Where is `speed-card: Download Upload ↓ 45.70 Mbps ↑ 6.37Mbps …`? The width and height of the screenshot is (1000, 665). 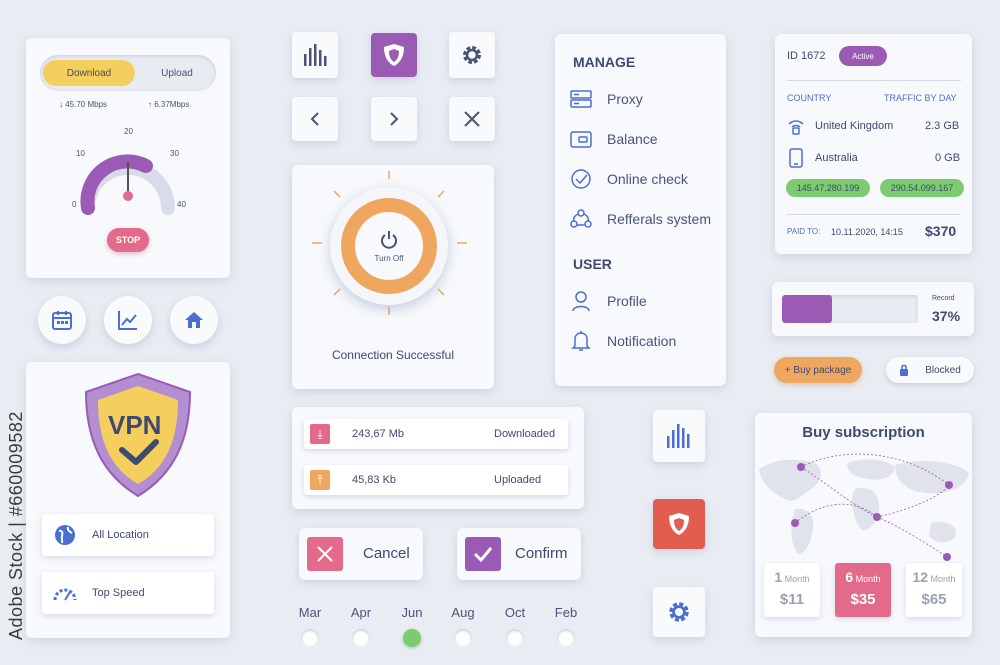
speed-card: Download Upload ↓ 45.70 Mbps ↑ 6.37Mbps … is located at coordinates (128, 158).